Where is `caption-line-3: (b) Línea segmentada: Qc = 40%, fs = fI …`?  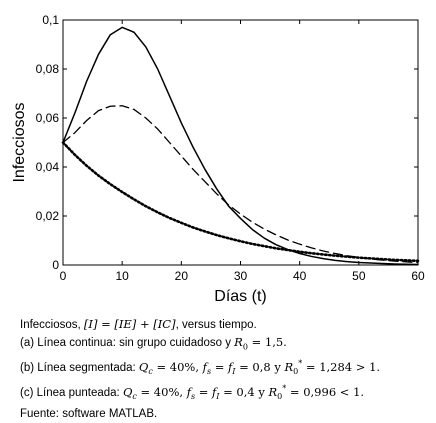
caption-line-3: (b) Línea segmentada: Qc = 40%, fs = fI … is located at coordinates (227, 367).